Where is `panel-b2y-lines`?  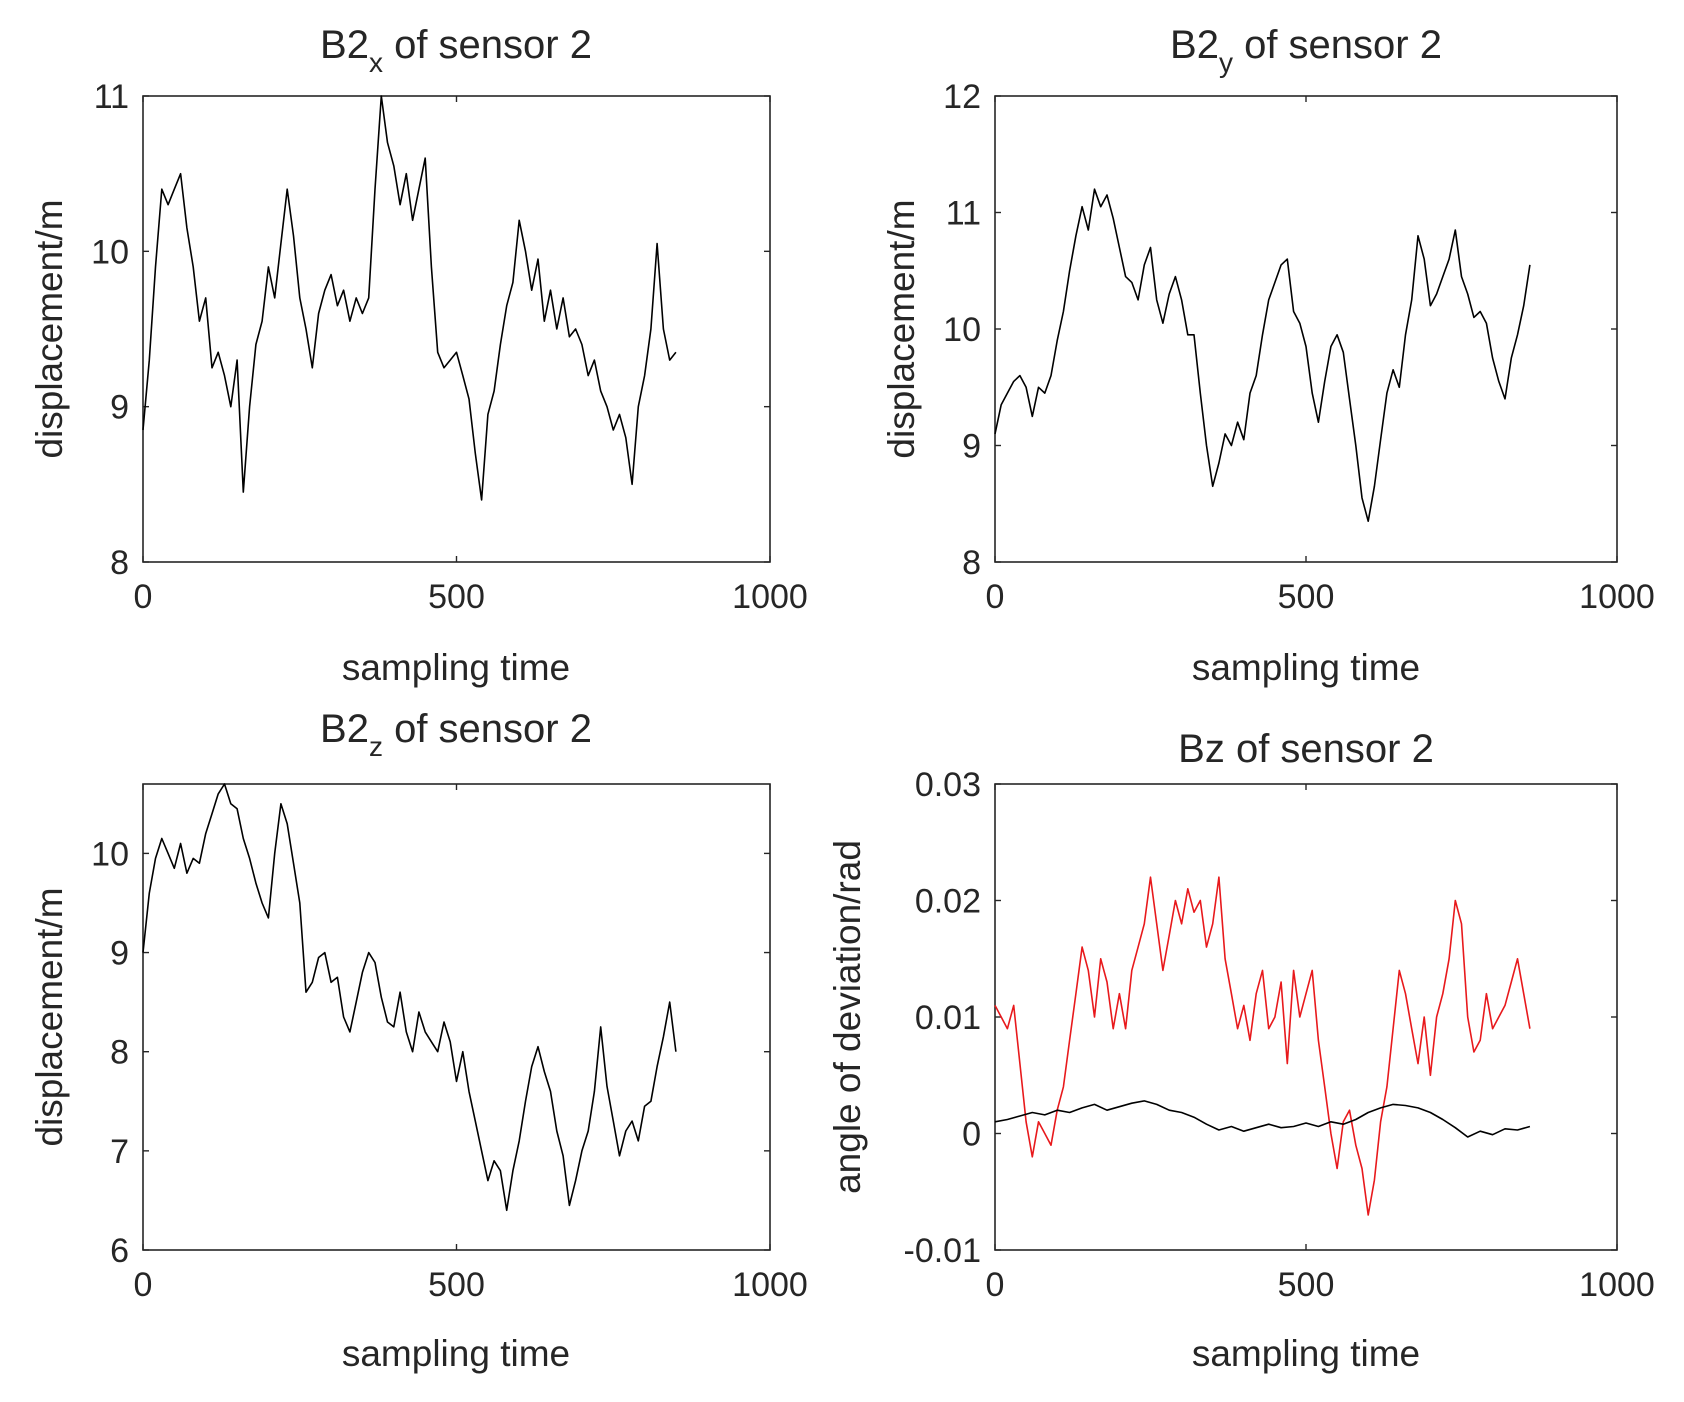 panel-b2y-lines is located at coordinates (1262, 355).